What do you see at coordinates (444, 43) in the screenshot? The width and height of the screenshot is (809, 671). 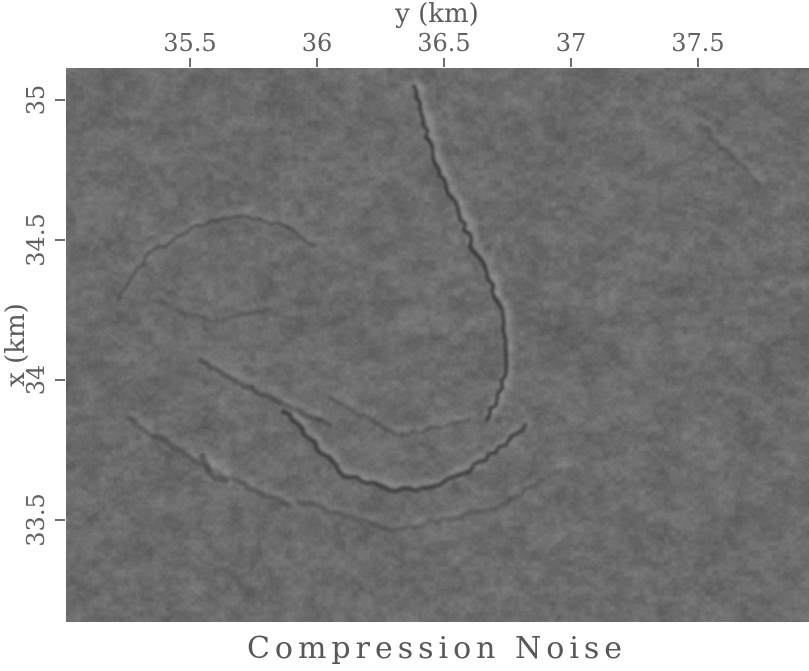 I see `top-axis-tick-label: 36.5` at bounding box center [444, 43].